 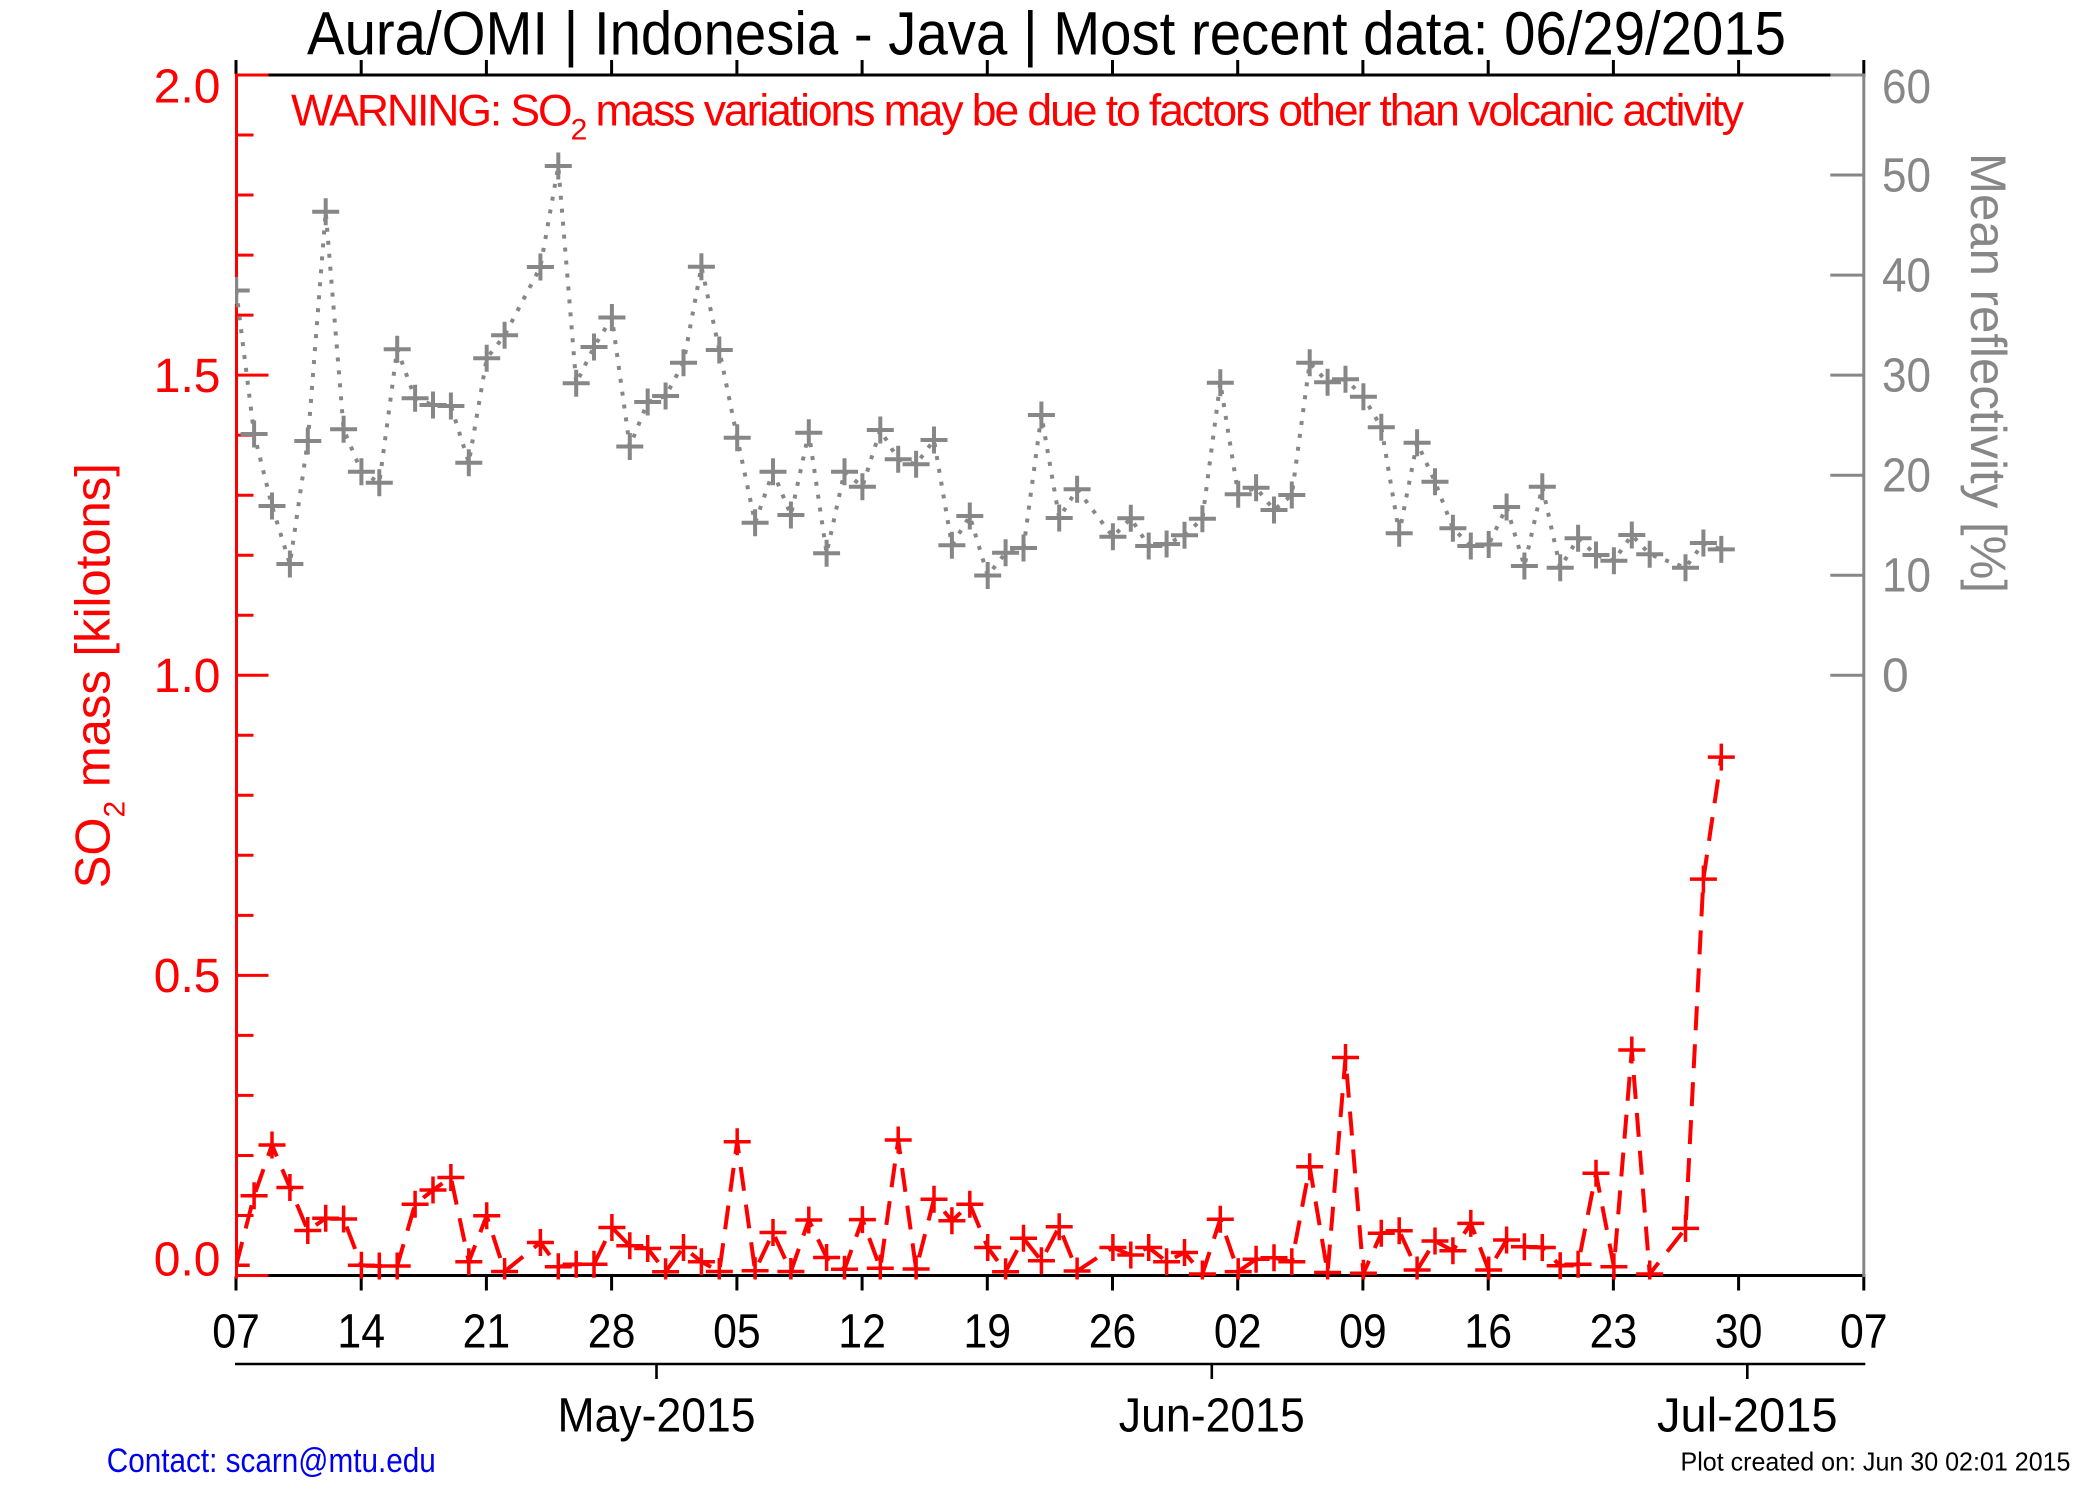 I want to click on svg-text: May-2015, so click(x=657, y=1416).